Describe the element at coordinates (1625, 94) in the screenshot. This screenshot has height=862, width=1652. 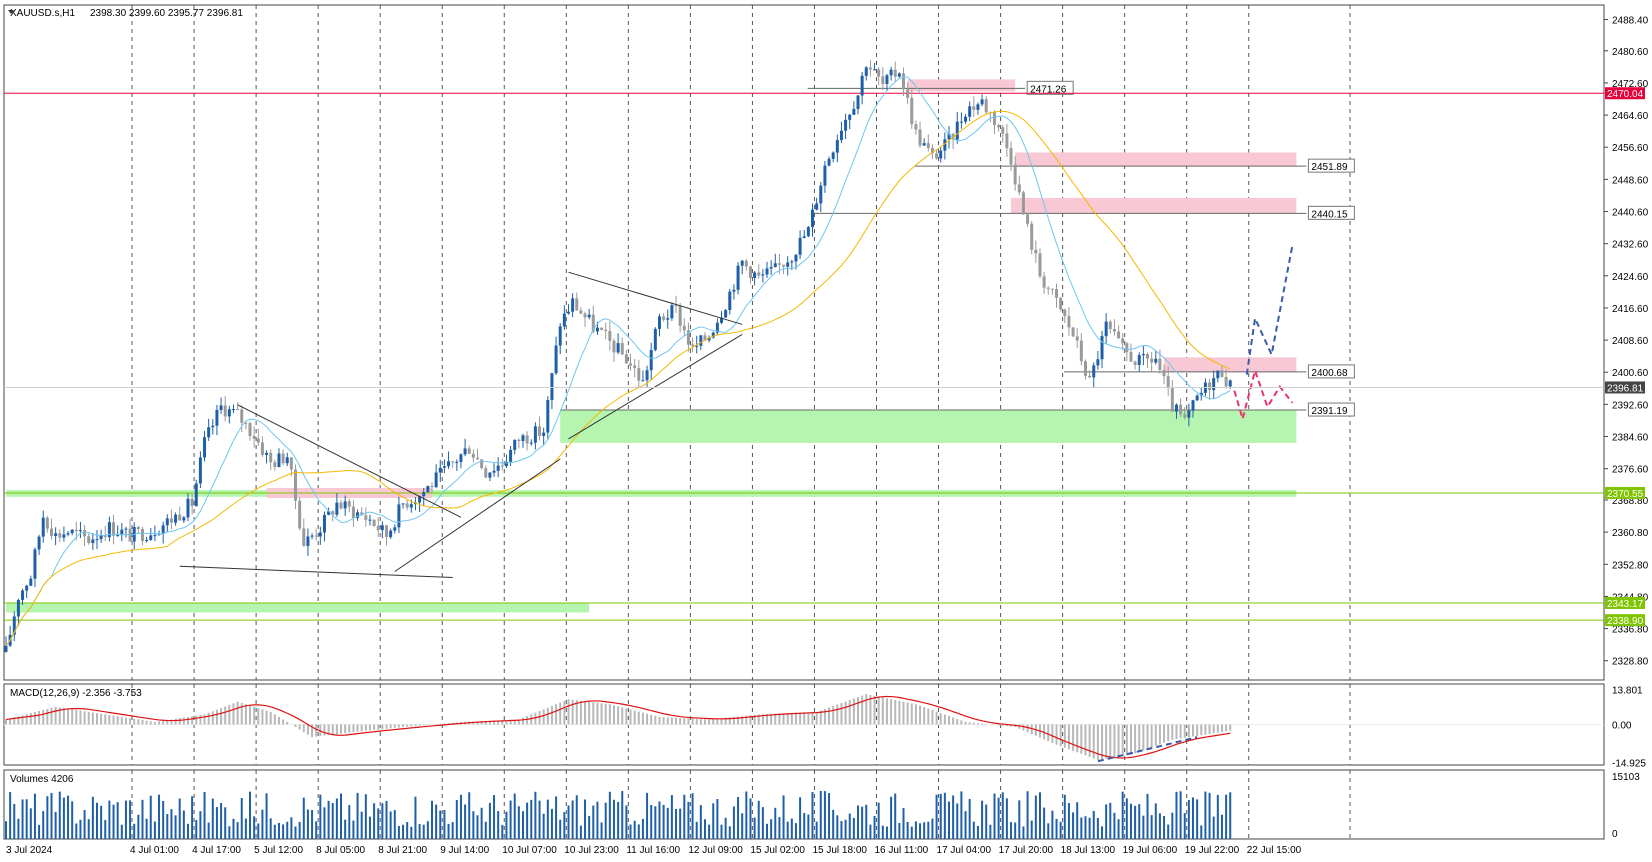
I see `level-tag-label: 2470.04` at that location.